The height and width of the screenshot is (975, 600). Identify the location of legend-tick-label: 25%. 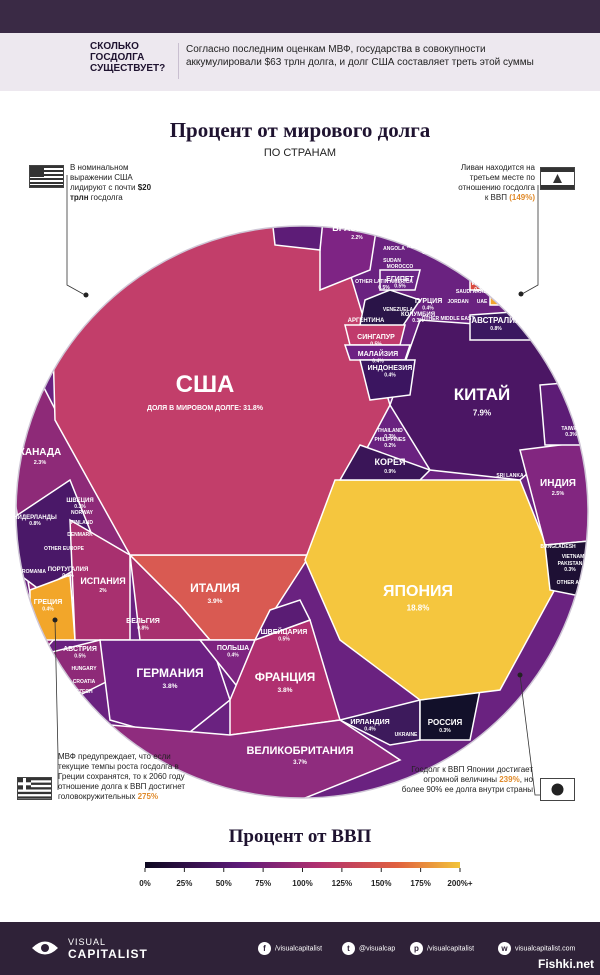
(184, 883).